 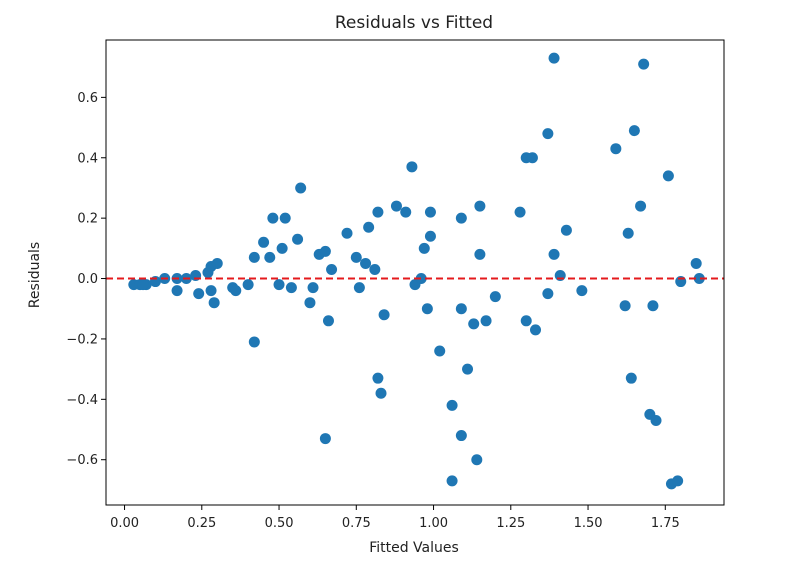 I want to click on y-tick-label: −0.6, so click(x=82, y=460).